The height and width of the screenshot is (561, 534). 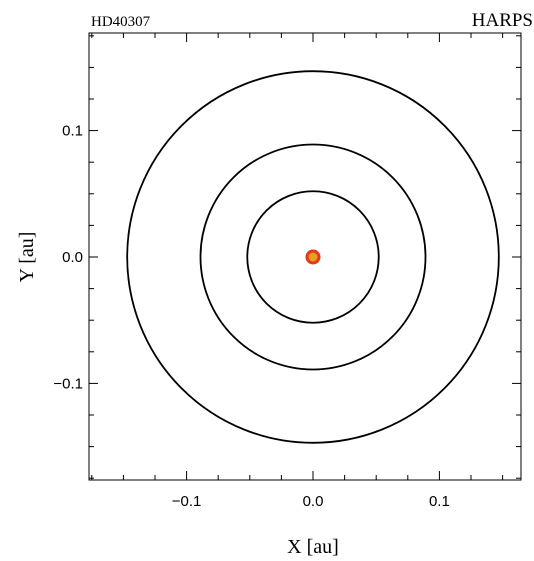 What do you see at coordinates (72, 257) in the screenshot?
I see `y-tick-label: 0.0` at bounding box center [72, 257].